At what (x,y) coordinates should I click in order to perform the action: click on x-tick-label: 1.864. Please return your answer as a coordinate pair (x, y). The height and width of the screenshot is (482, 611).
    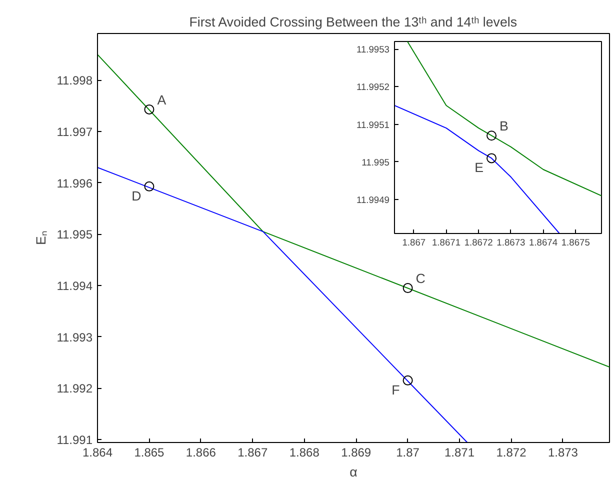
    Looking at the image, I should click on (97, 453).